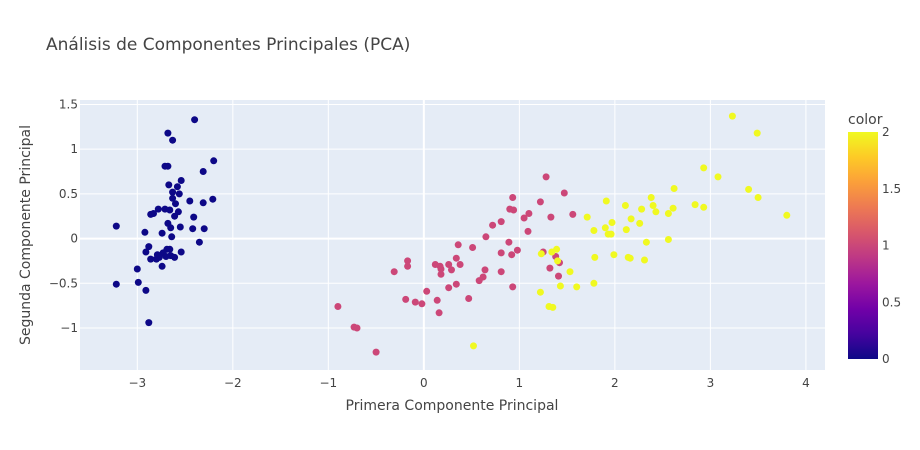  Describe the element at coordinates (886, 359) in the screenshot. I see `colorbar-tick-label: 0` at that location.